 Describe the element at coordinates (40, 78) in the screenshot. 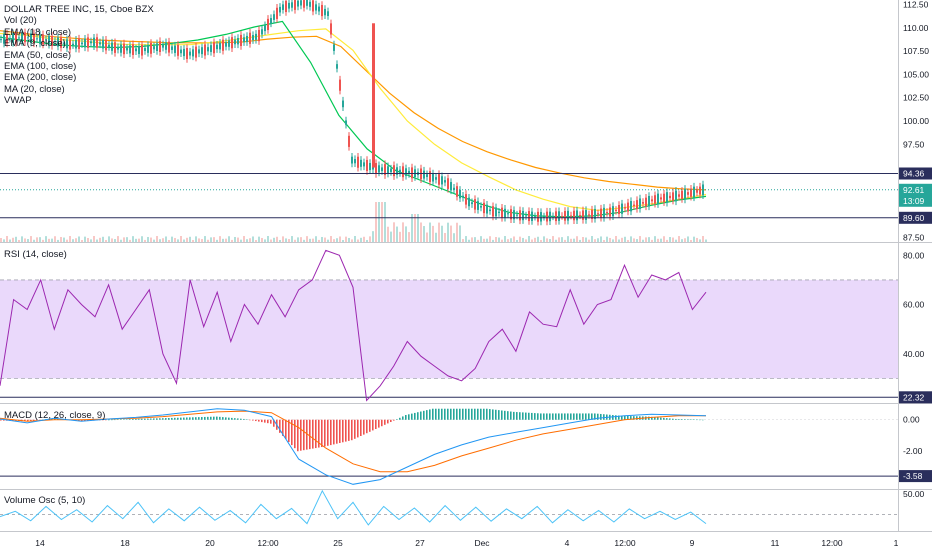

I see `indicator-ema200: EMA (200, close)` at that location.